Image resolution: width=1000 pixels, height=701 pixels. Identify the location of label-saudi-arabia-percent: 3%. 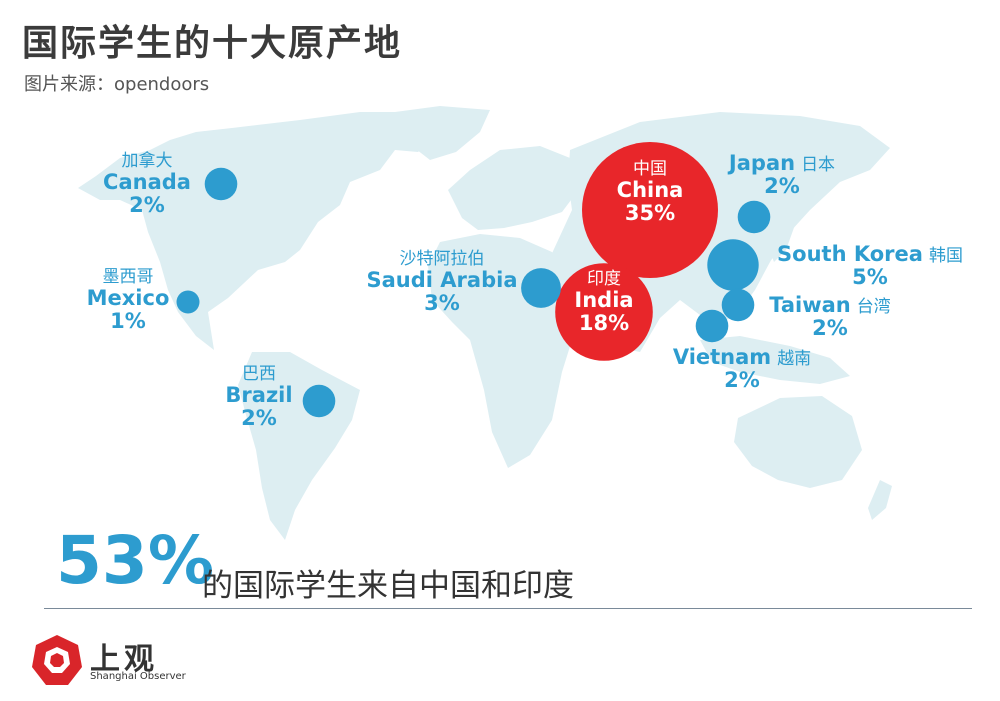
(442, 302).